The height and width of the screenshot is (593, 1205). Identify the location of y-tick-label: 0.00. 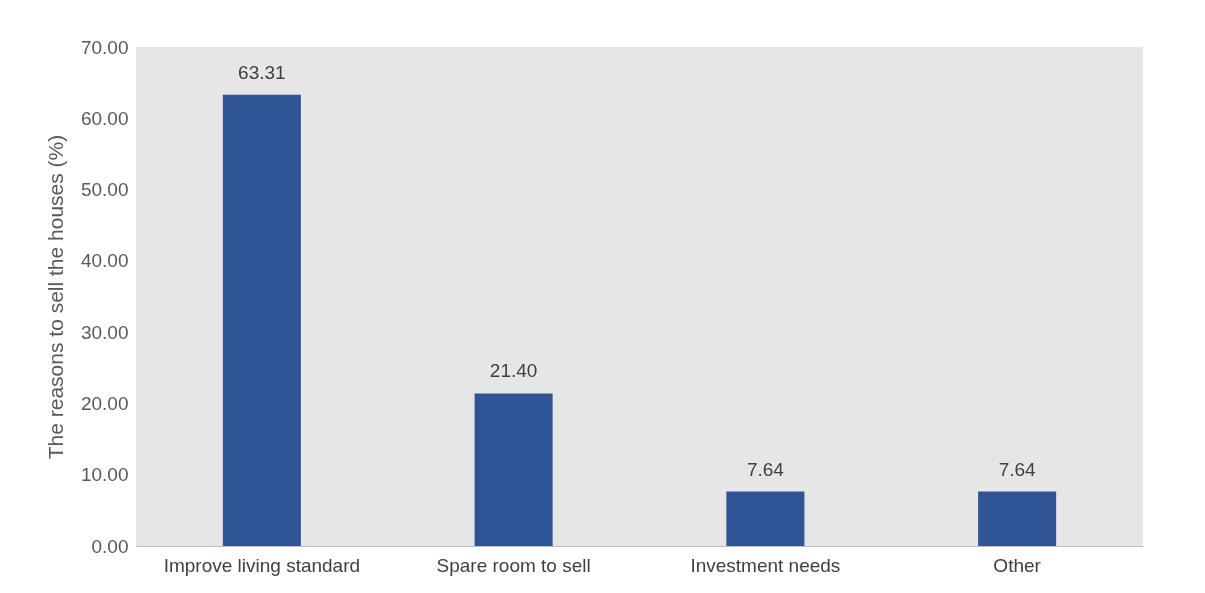
(110, 546).